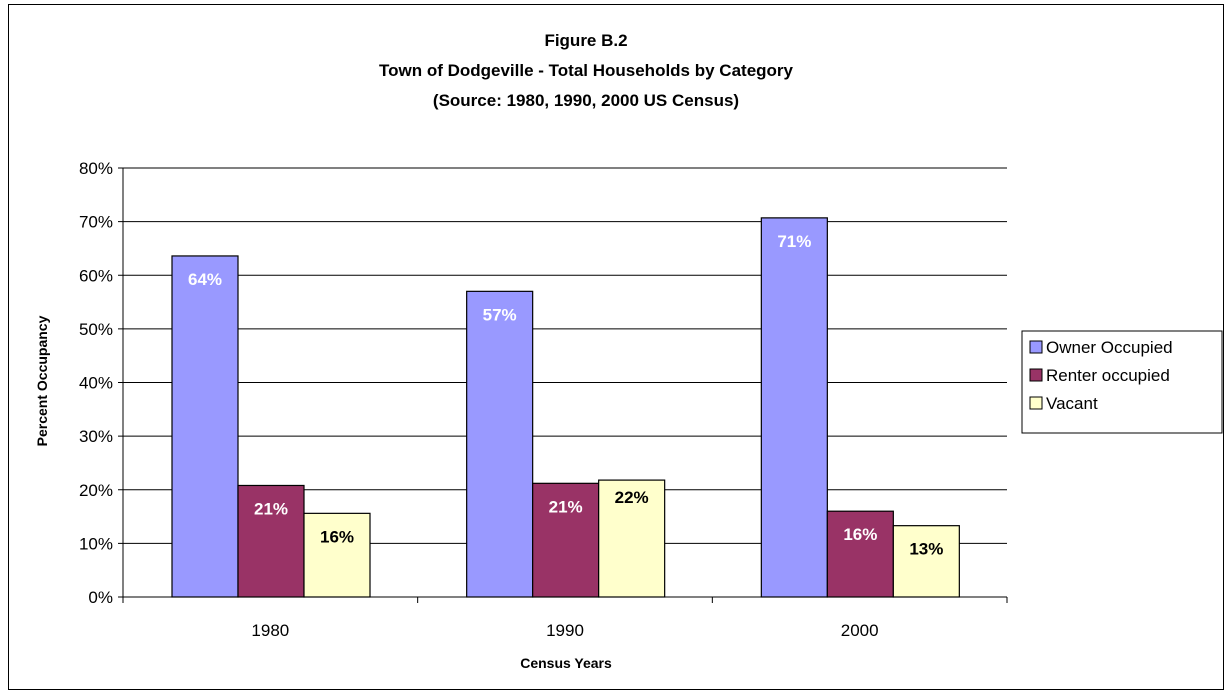 This screenshot has width=1232, height=696. Describe the element at coordinates (96, 222) in the screenshot. I see `y-tick-label: 70%` at that location.